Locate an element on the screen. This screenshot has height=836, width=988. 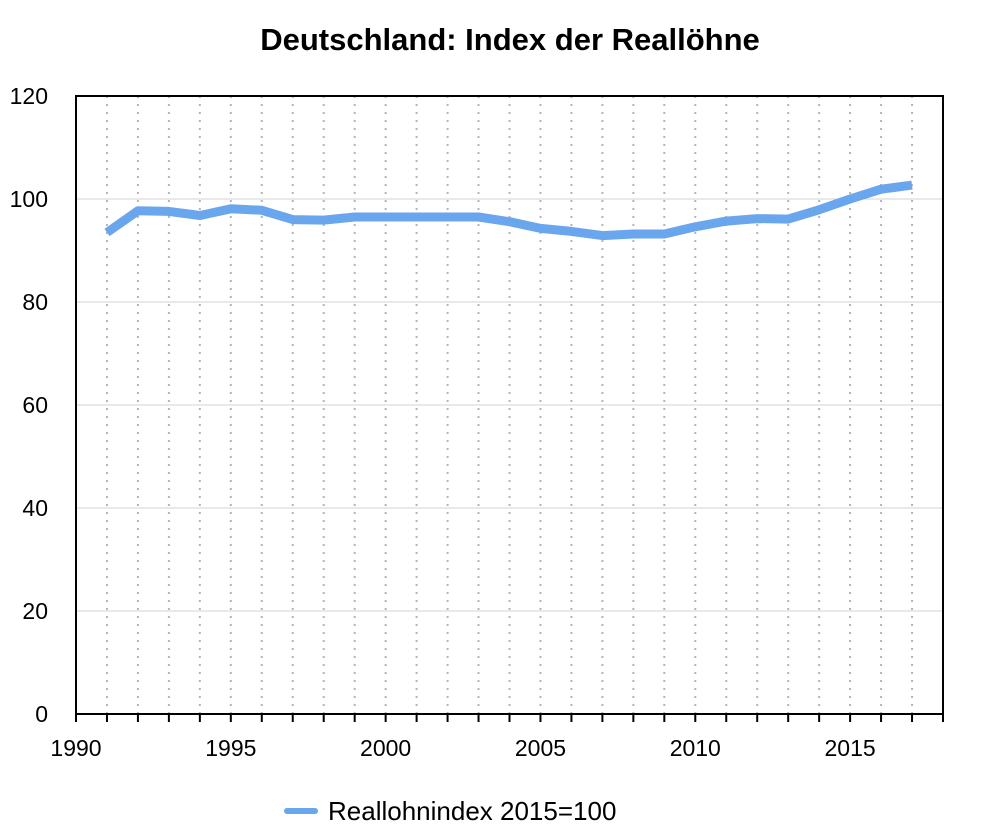
y-tick-label: 20 is located at coordinates (35, 611).